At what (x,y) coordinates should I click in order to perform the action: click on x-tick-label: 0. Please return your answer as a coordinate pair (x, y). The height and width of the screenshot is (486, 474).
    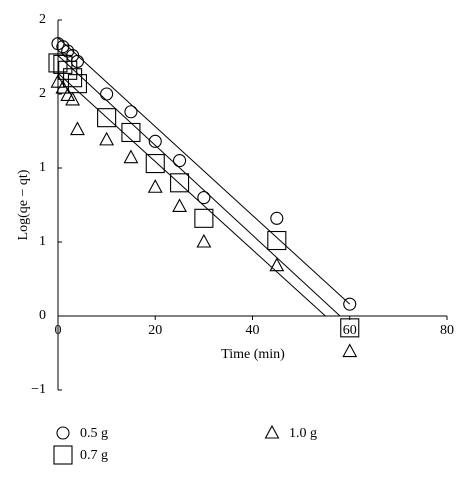
    Looking at the image, I should click on (58, 330).